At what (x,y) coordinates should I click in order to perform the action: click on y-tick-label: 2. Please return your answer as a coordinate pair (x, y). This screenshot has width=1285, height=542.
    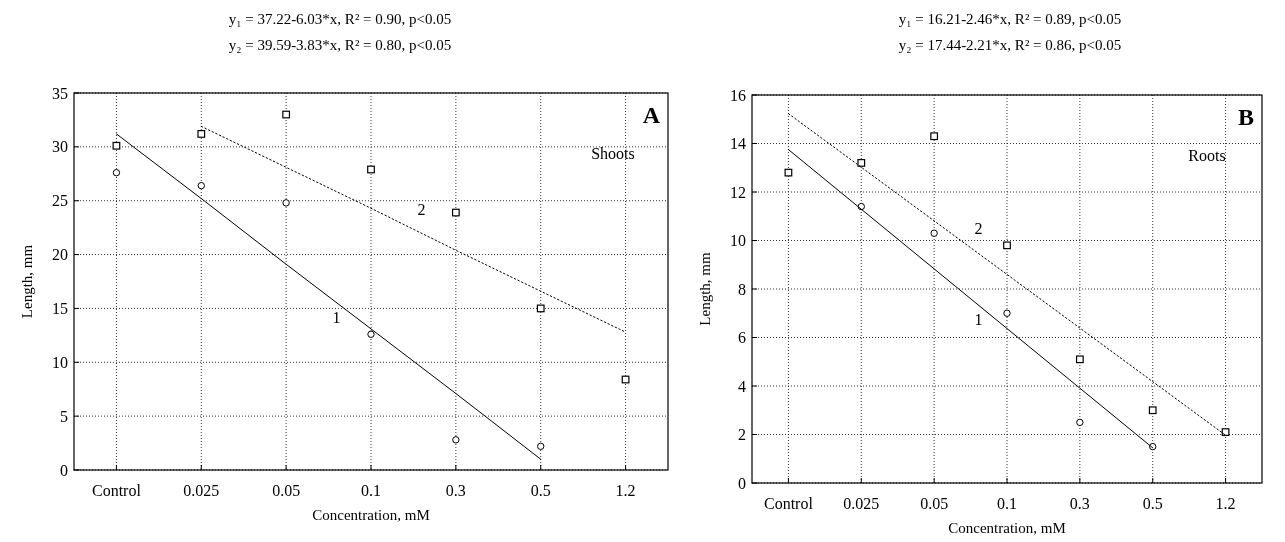
    Looking at the image, I should click on (742, 435).